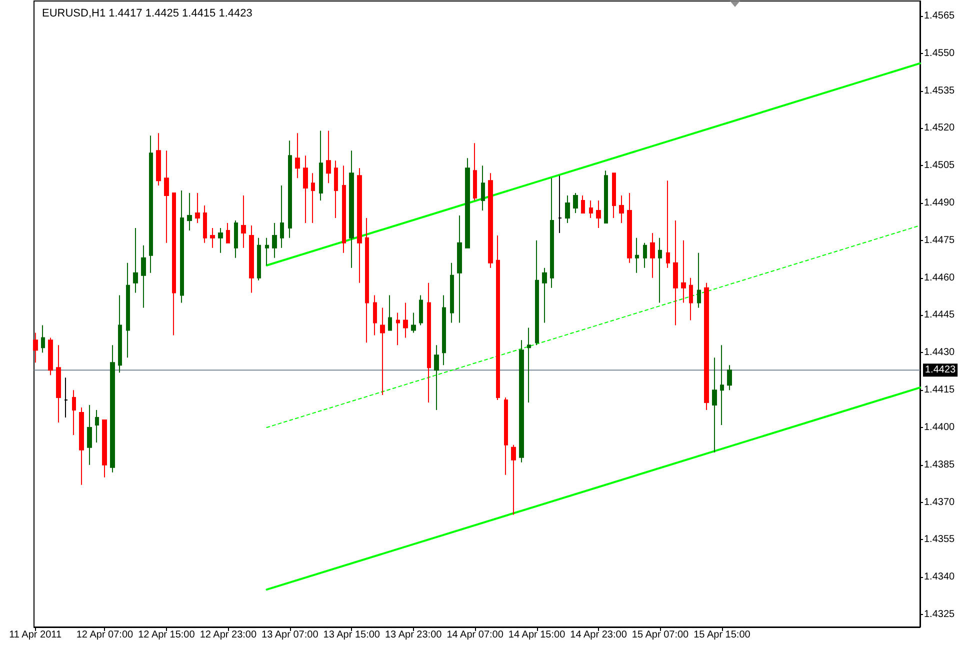 The width and height of the screenshot is (961, 645). Describe the element at coordinates (940, 540) in the screenshot. I see `y-tick-label: 1.4355` at that location.